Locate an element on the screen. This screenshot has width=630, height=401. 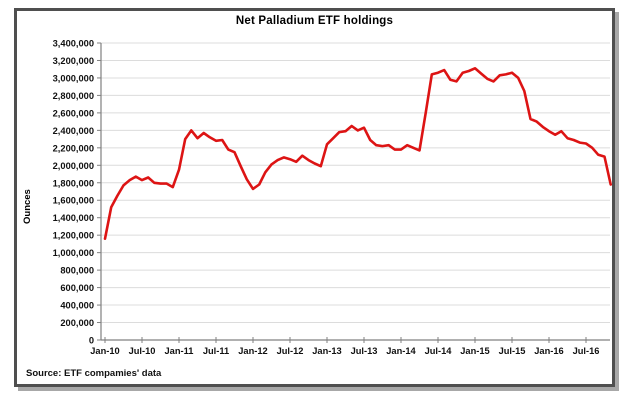
y-tick-label: 600,000 is located at coordinates (77, 288).